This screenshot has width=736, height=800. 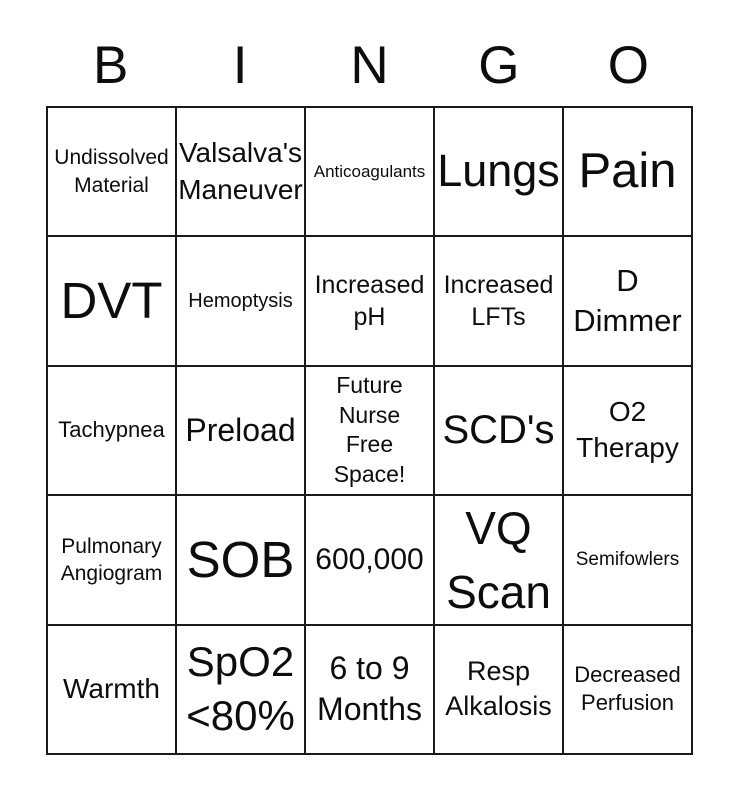 I want to click on bingo-cell-r5c2: SpO2 <80%, so click(x=240, y=689).